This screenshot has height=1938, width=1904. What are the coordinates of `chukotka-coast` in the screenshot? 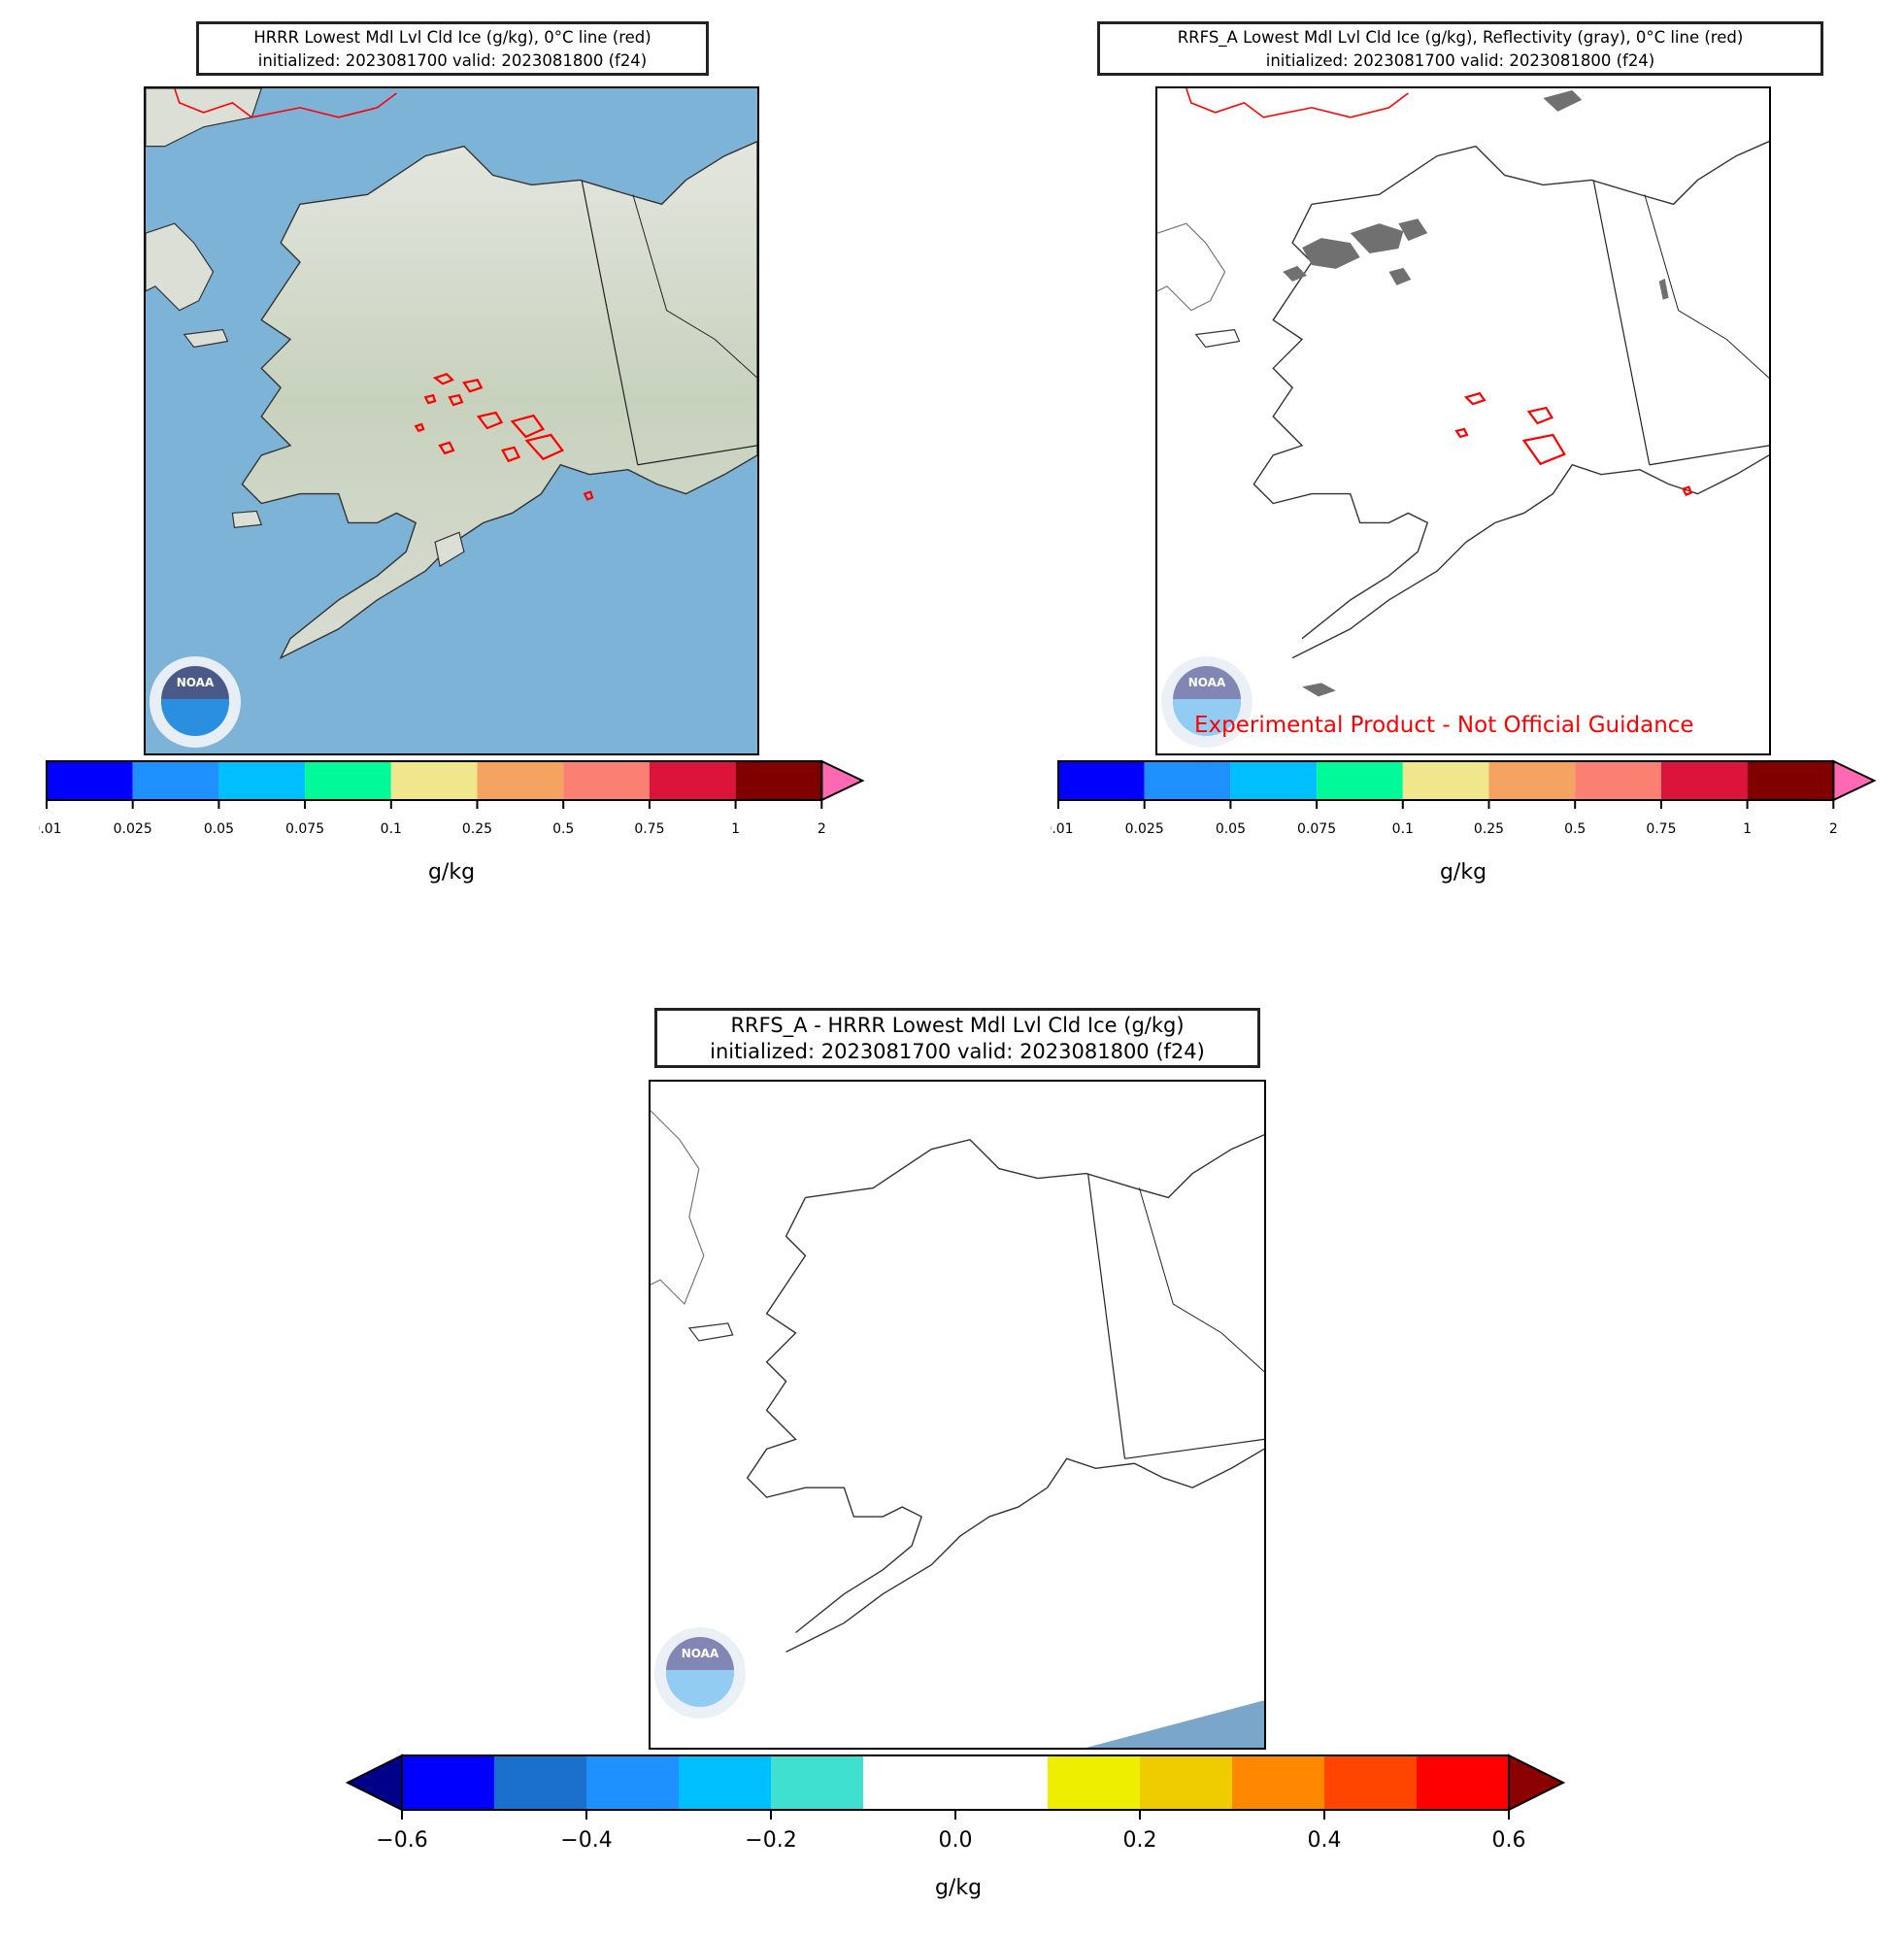 It's located at (1191, 267).